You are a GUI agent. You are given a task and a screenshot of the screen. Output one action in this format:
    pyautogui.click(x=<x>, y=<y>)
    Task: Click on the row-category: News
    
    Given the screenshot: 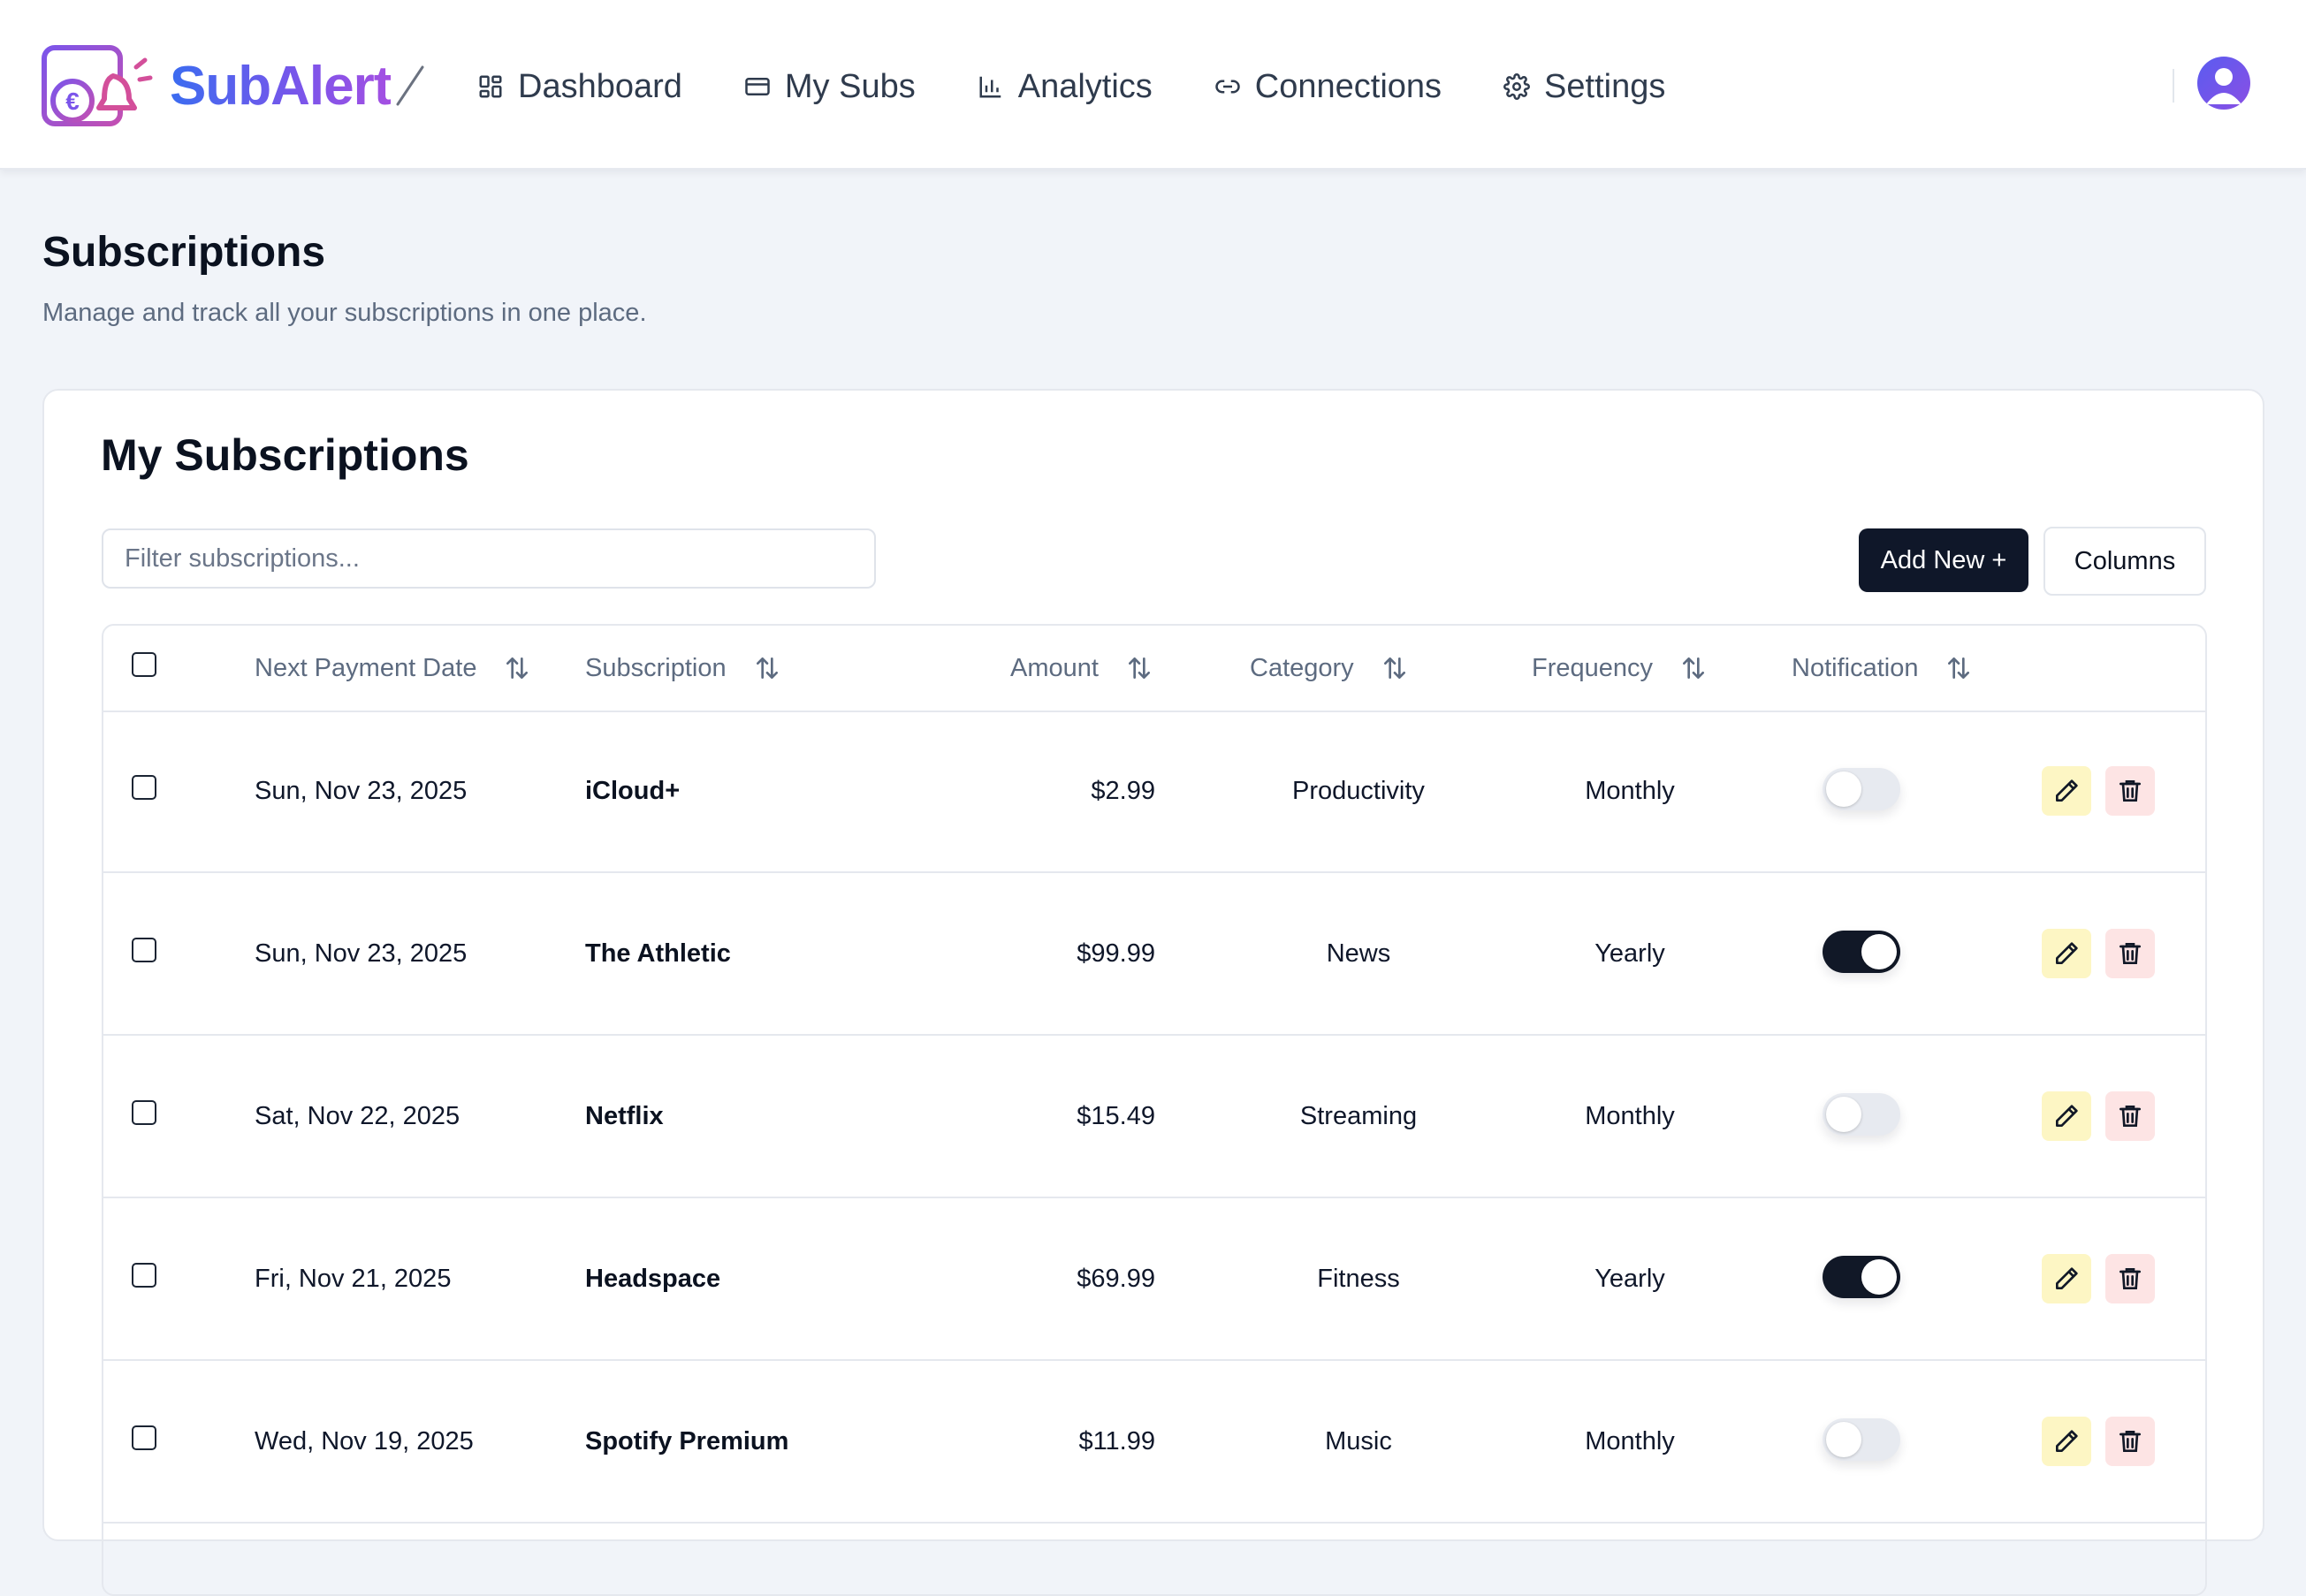 What is the action you would take?
    pyautogui.click(x=1358, y=953)
    